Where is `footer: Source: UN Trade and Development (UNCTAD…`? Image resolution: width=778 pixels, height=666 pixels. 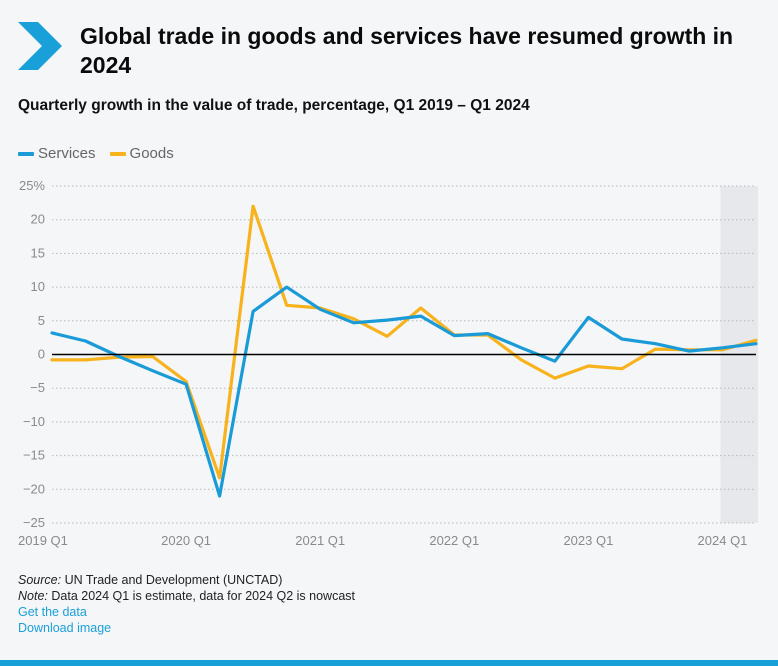 footer: Source: UN Trade and Development (UNCTAD… is located at coordinates (186, 604).